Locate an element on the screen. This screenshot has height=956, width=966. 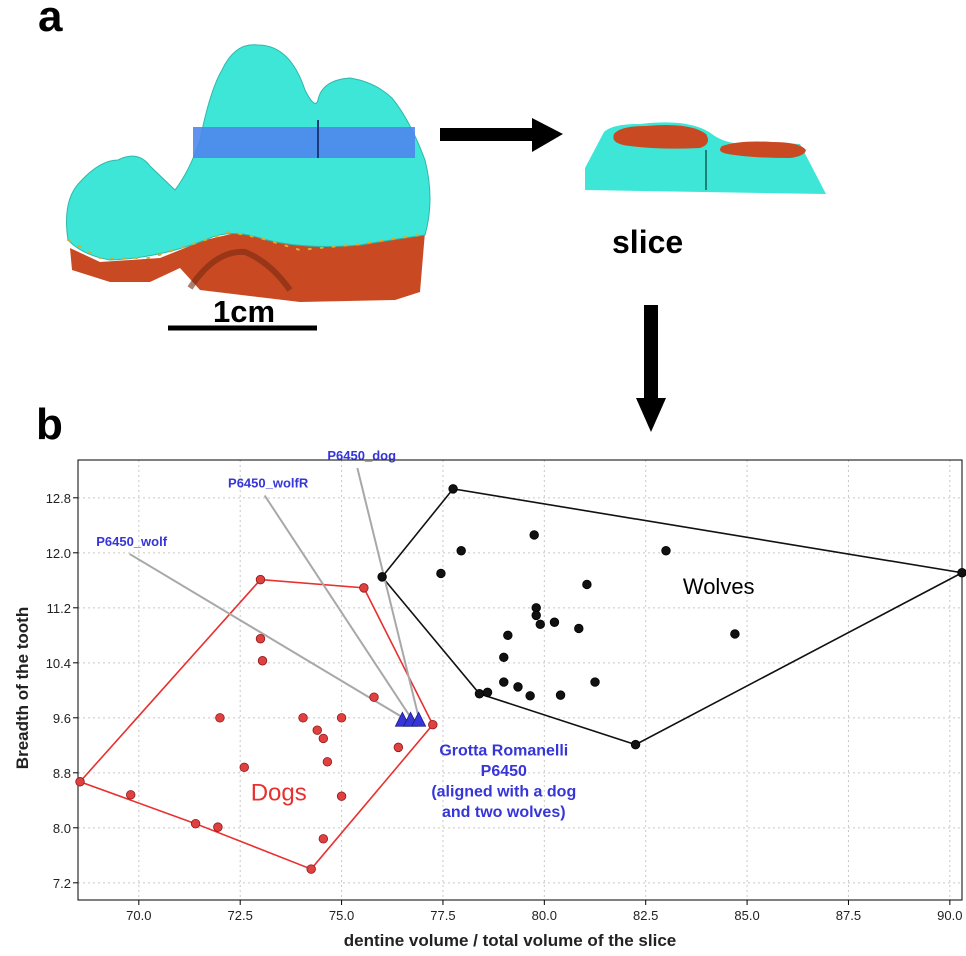
specimen-caption-line: (aligned with a dog is located at coordinates (503, 792).